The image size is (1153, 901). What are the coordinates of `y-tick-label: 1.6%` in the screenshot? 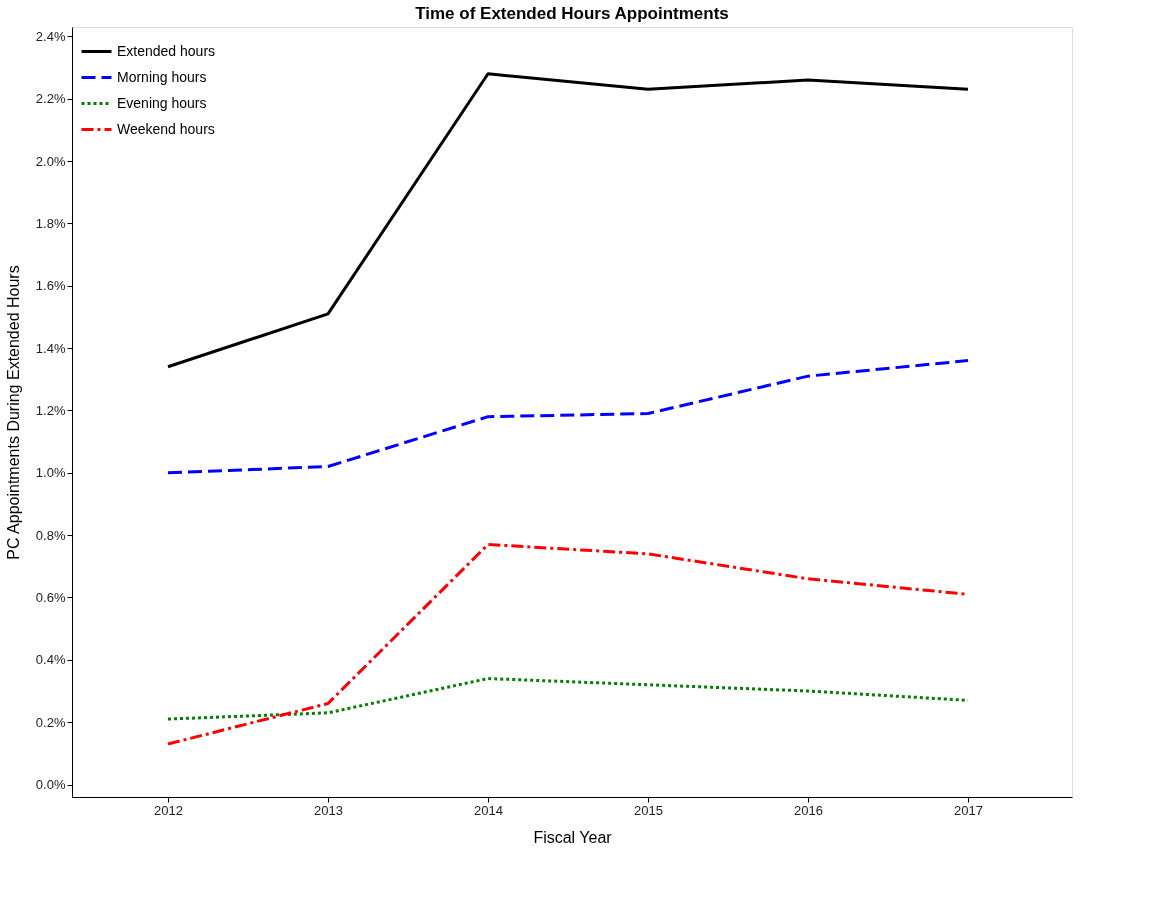 It's located at (50, 286).